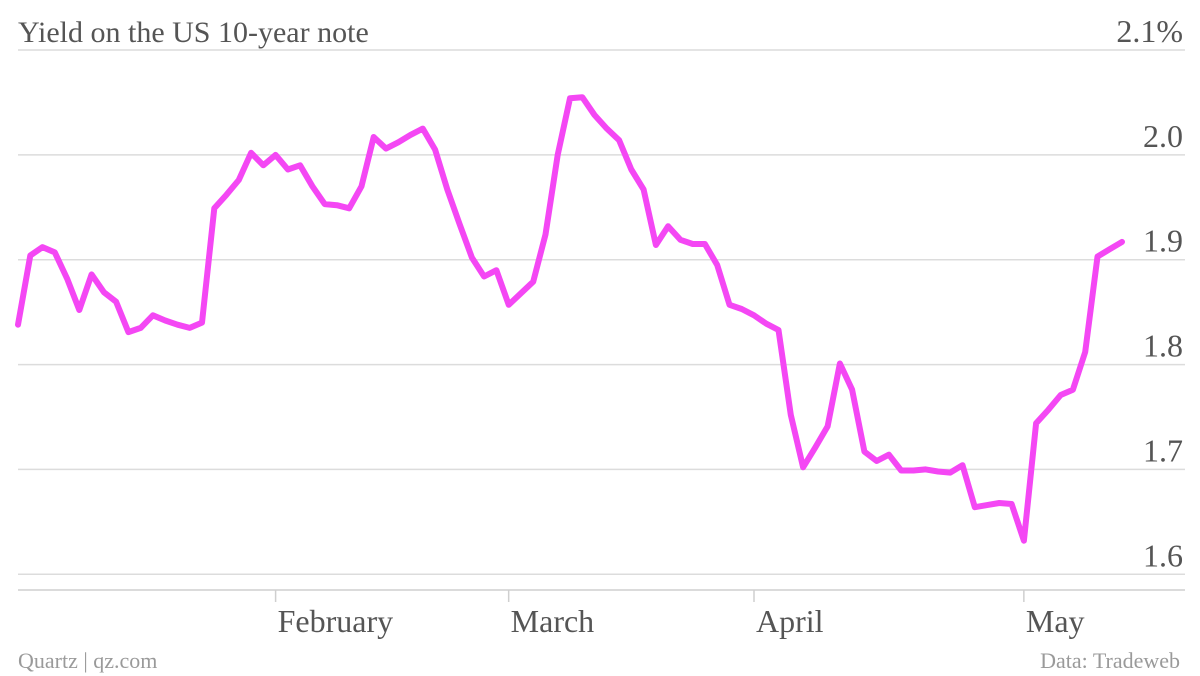  Describe the element at coordinates (1163, 555) in the screenshot. I see `y-tick-label: 1.6` at that location.